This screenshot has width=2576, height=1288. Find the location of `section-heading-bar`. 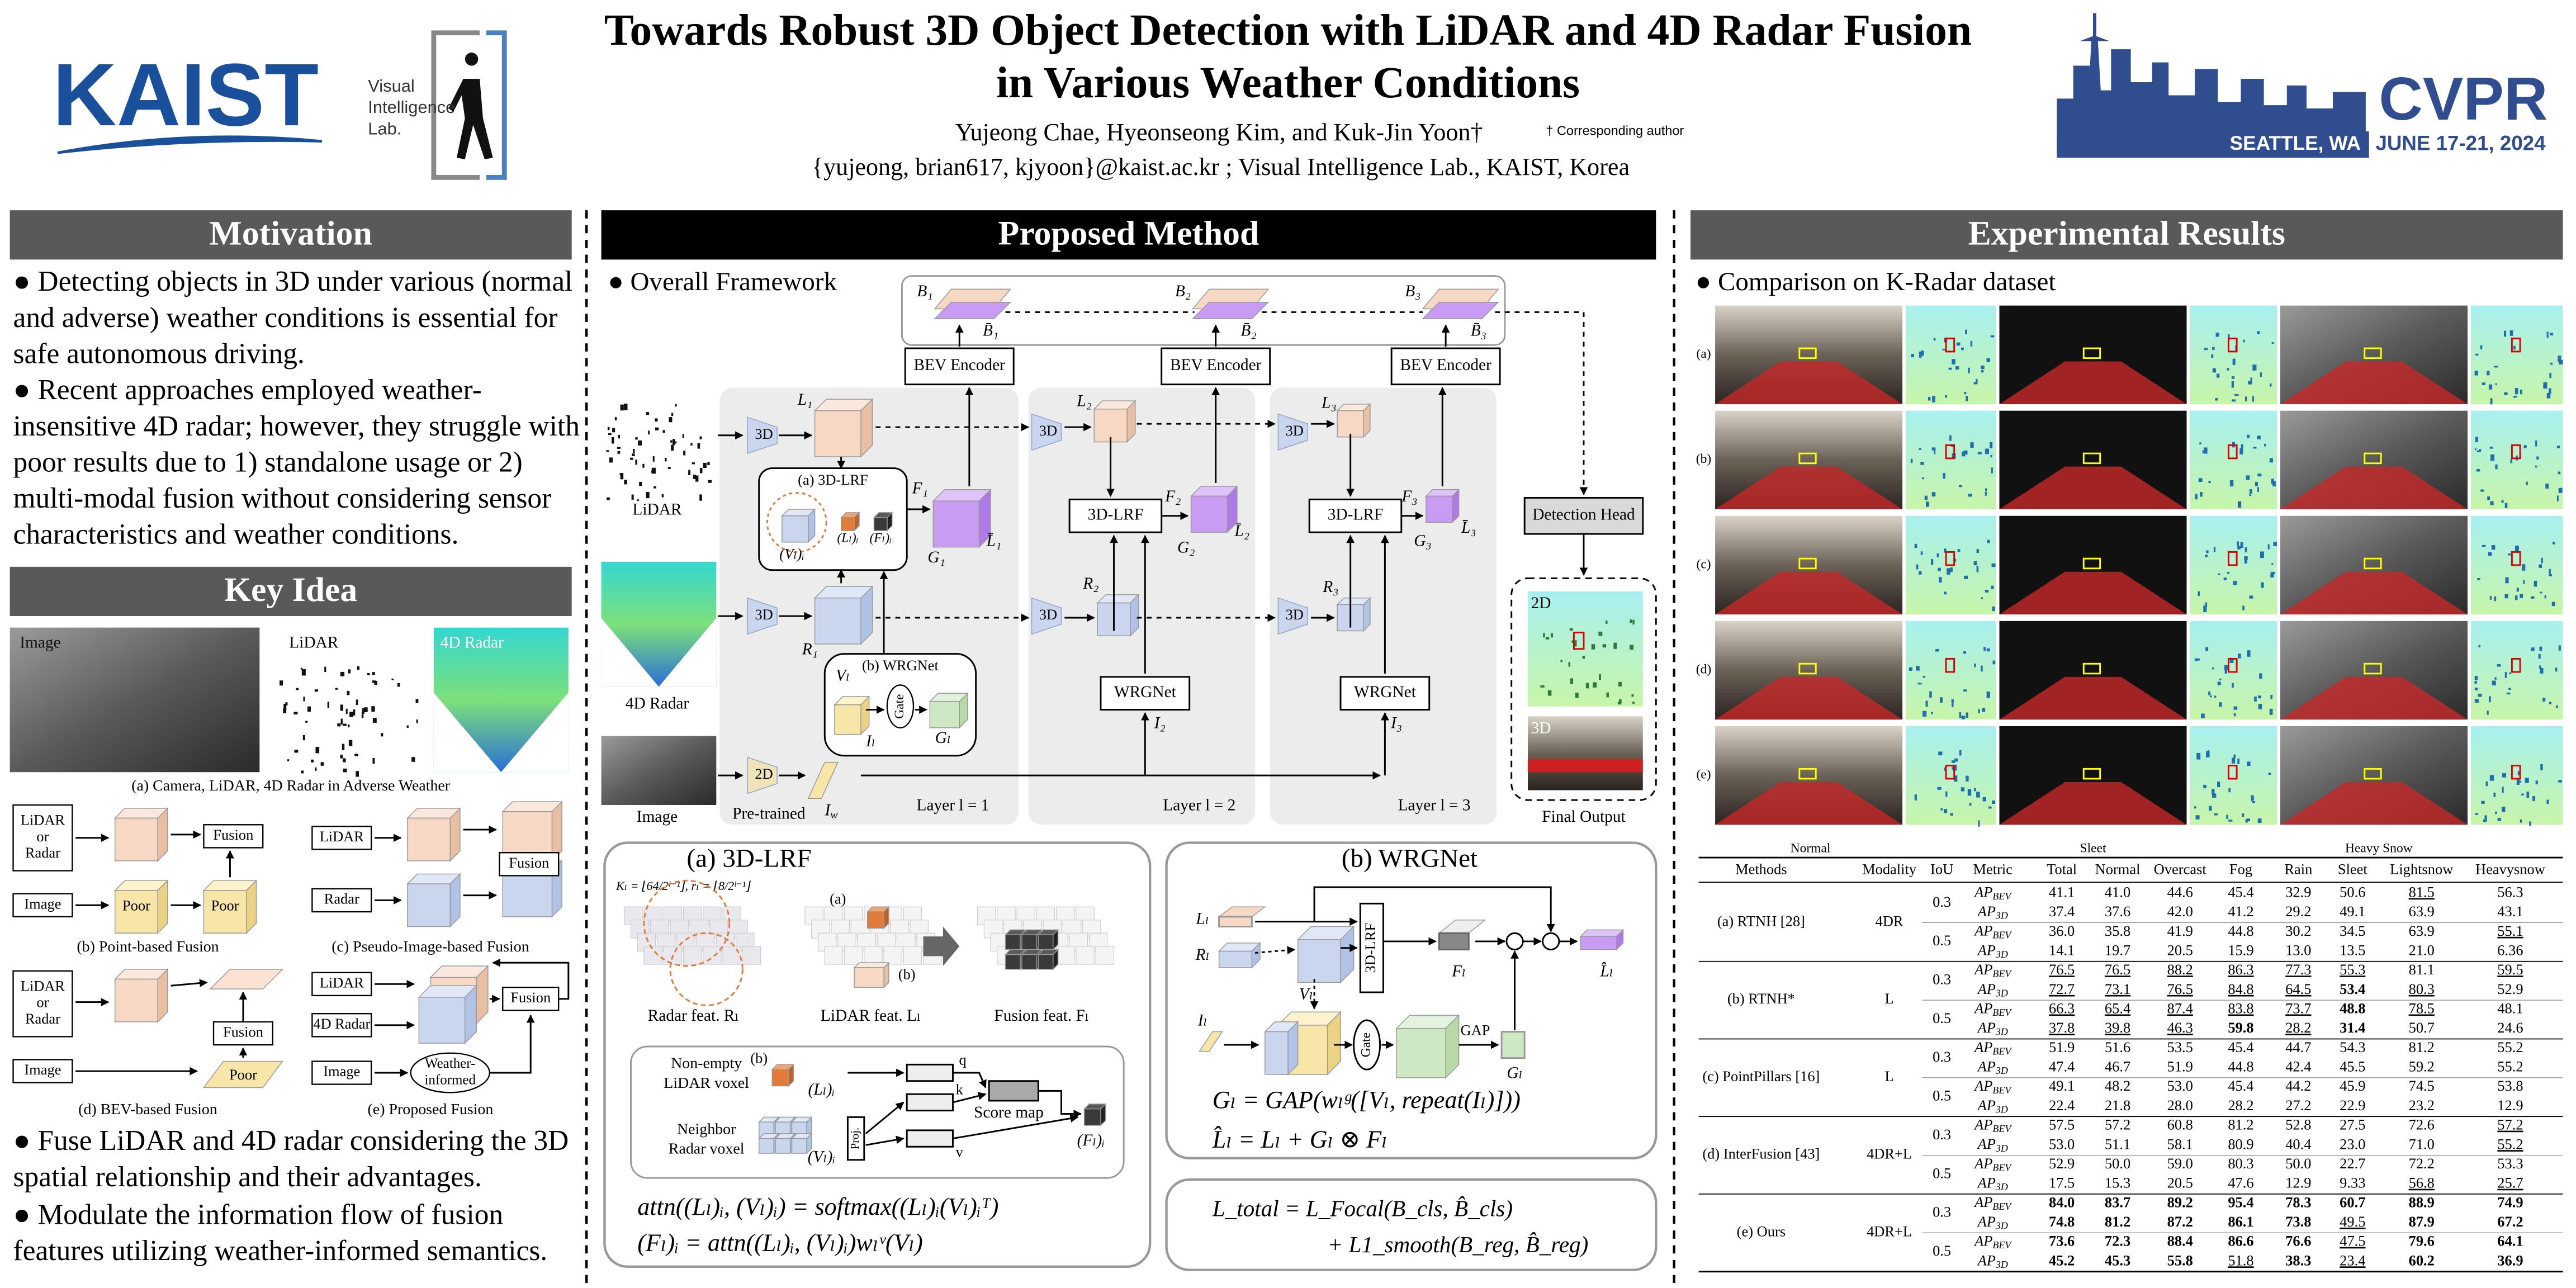

section-heading-bar is located at coordinates (2126, 235).